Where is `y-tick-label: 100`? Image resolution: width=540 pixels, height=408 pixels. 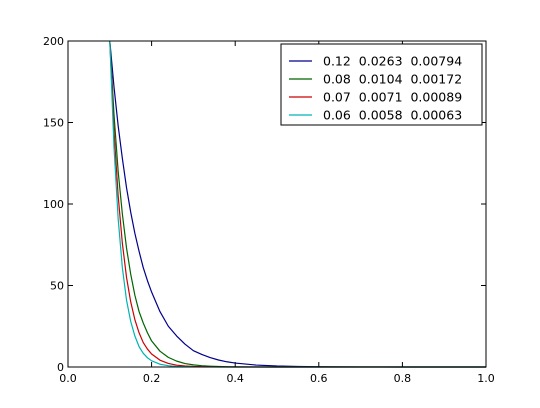
y-tick-label: 100 is located at coordinates (53, 204).